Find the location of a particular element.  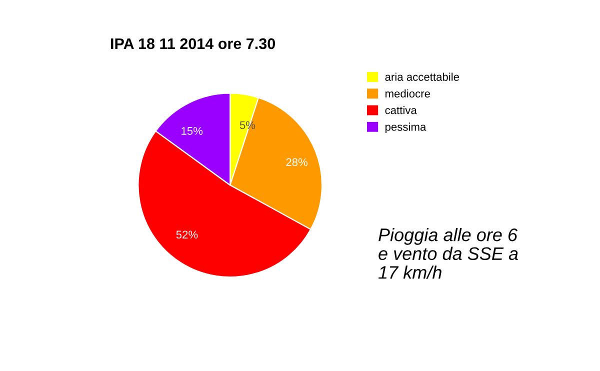

data-label: 28% is located at coordinates (297, 162).